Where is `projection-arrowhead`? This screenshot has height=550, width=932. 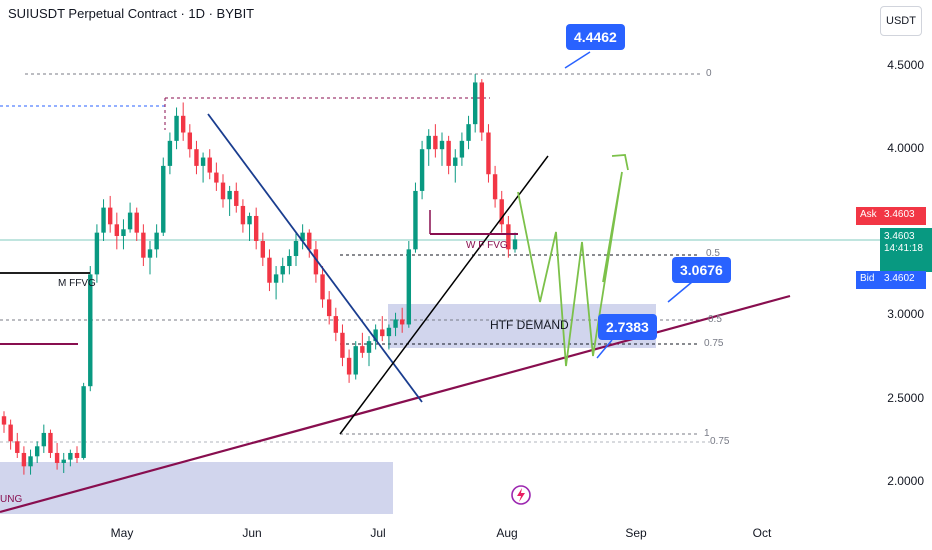 projection-arrowhead is located at coordinates (620, 162).